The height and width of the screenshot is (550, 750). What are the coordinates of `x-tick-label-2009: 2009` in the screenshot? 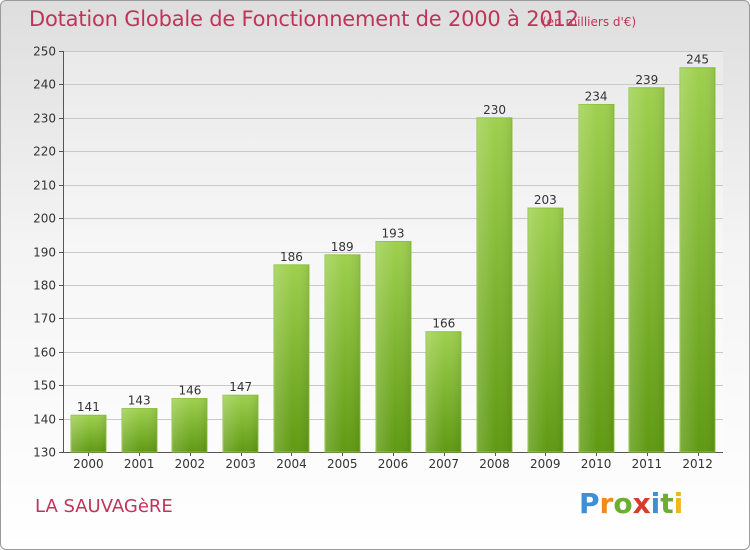 It's located at (545, 464).